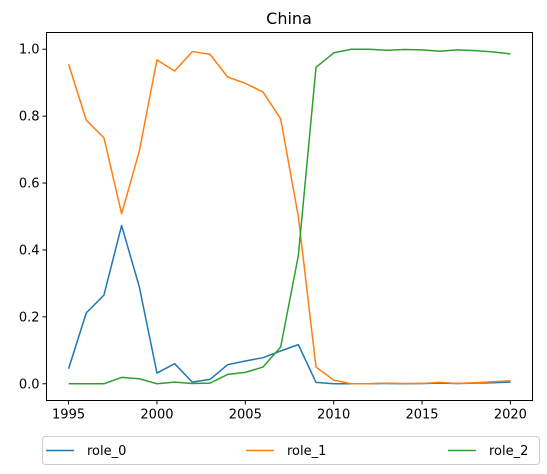  Describe the element at coordinates (29, 117) in the screenshot. I see `y-tick-label: 0.8` at that location.